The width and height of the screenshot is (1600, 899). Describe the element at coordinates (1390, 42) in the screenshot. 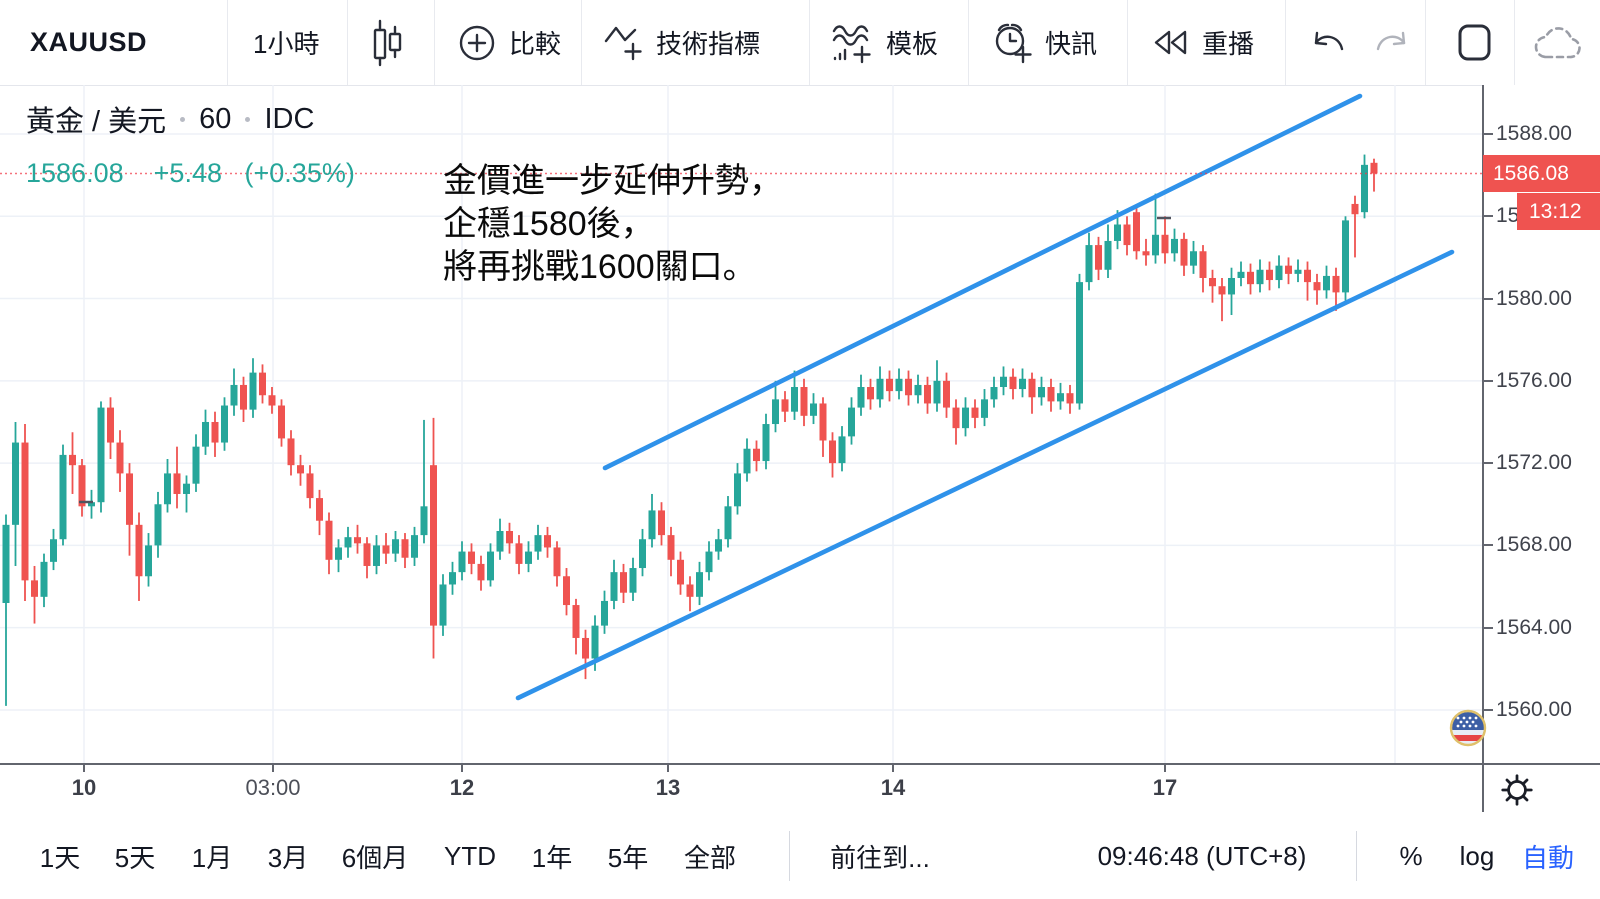

I see `redo-button` at that location.